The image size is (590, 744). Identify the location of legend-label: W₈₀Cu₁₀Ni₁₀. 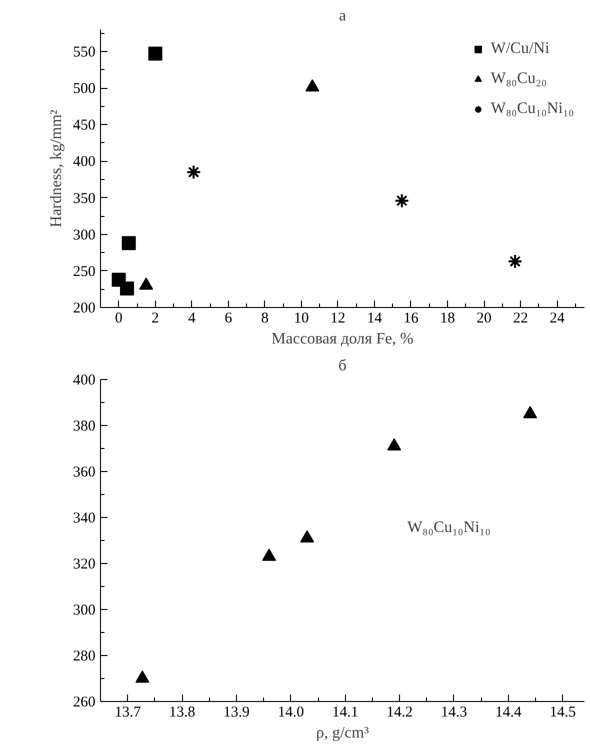
(532, 109).